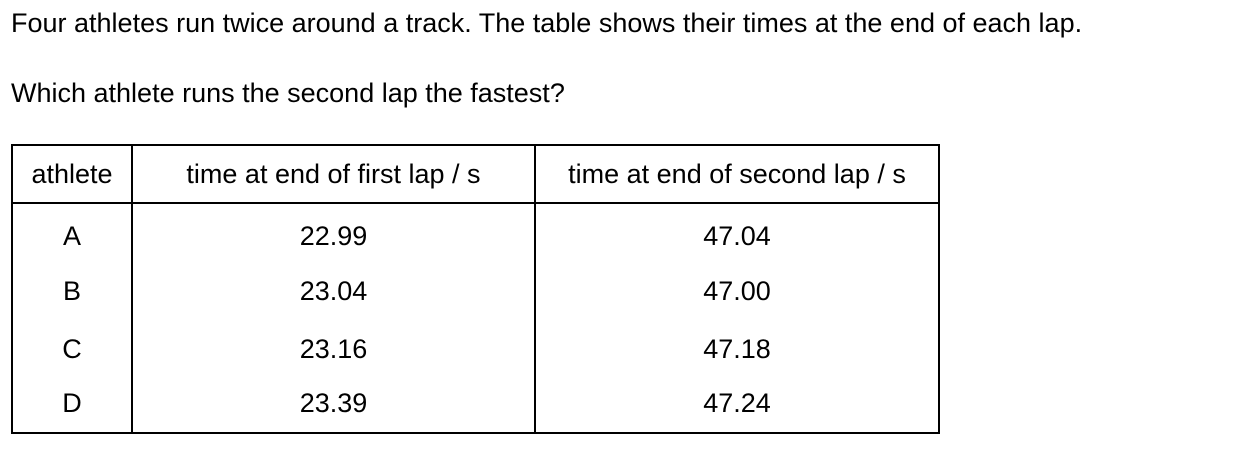  Describe the element at coordinates (736, 232) in the screenshot. I see `second-lap-cell: 47.04` at that location.